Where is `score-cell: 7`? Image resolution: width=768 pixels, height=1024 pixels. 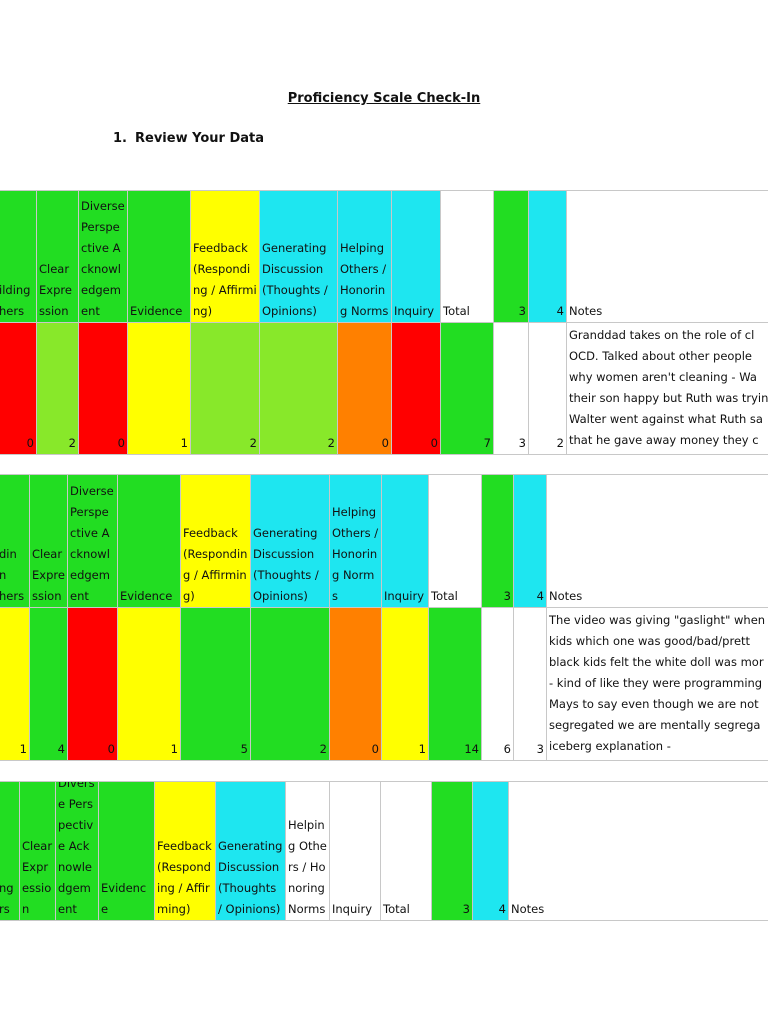 score-cell: 7 is located at coordinates (467, 388).